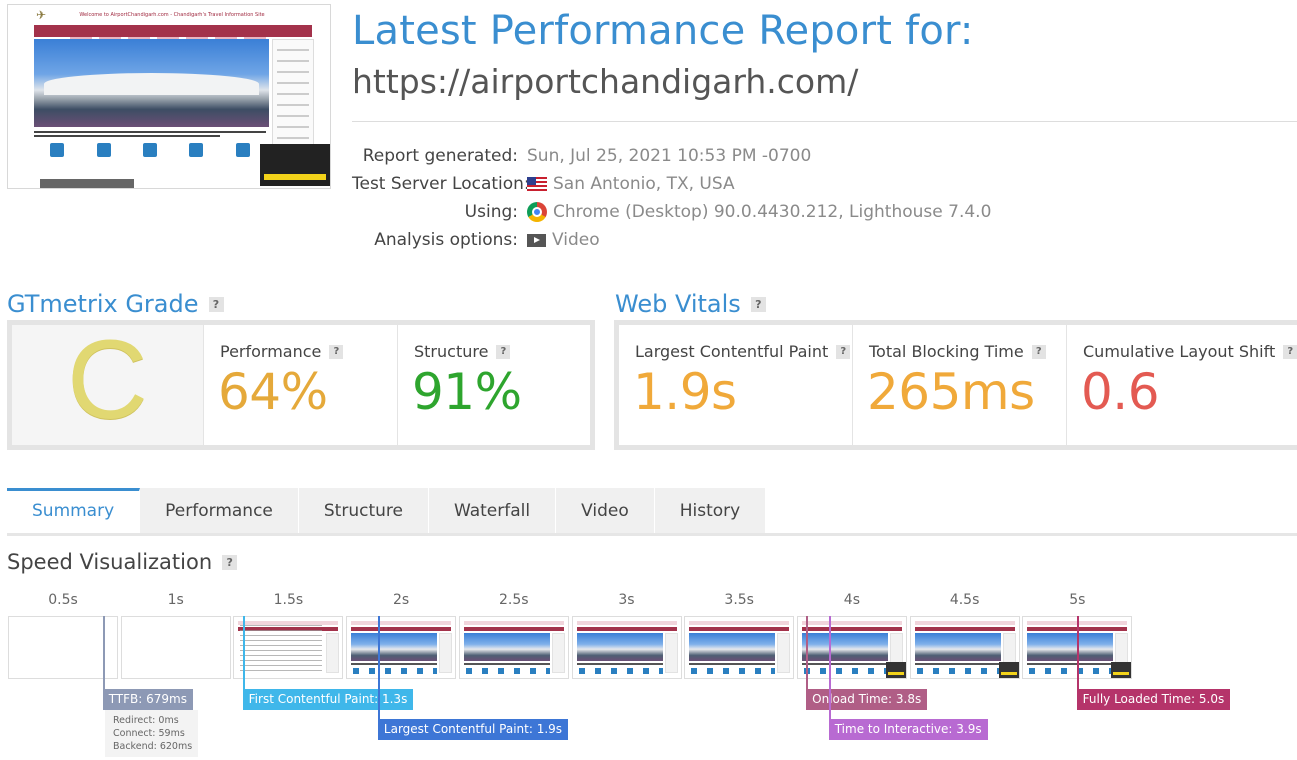 This screenshot has width=1297, height=760. What do you see at coordinates (951, 392) in the screenshot?
I see `tbt-value: 265ms` at bounding box center [951, 392].